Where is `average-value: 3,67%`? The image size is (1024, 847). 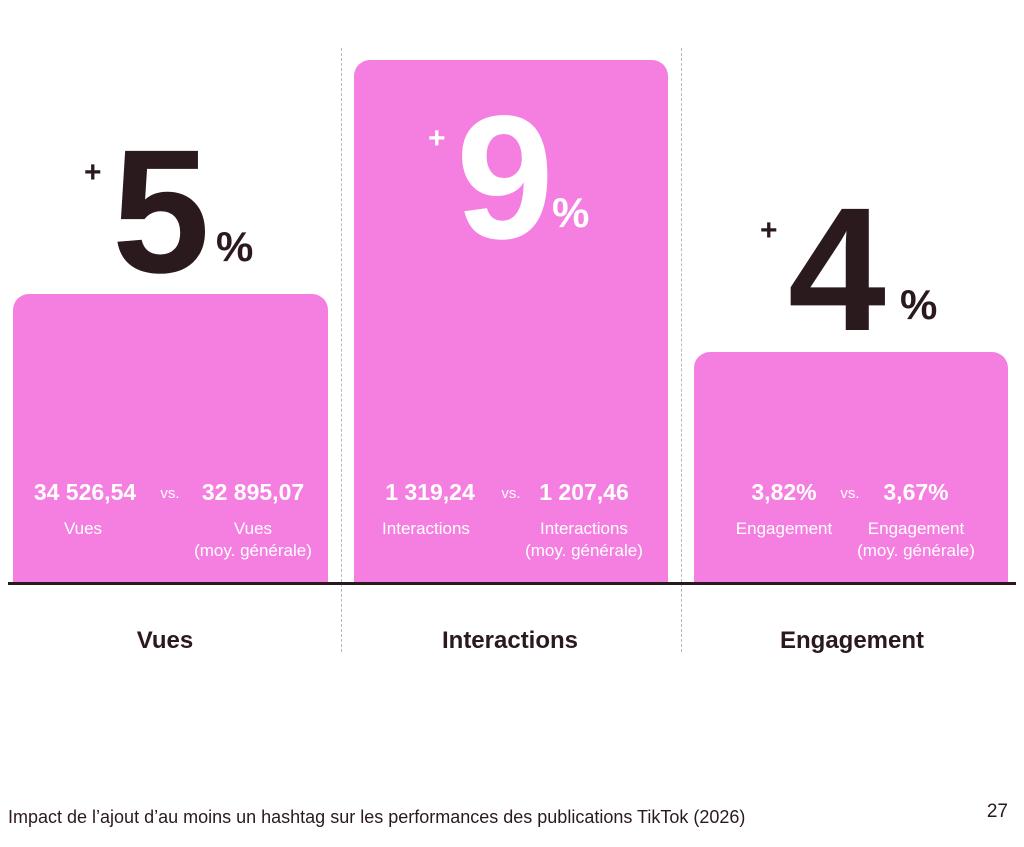
average-value: 3,67% is located at coordinates (916, 492).